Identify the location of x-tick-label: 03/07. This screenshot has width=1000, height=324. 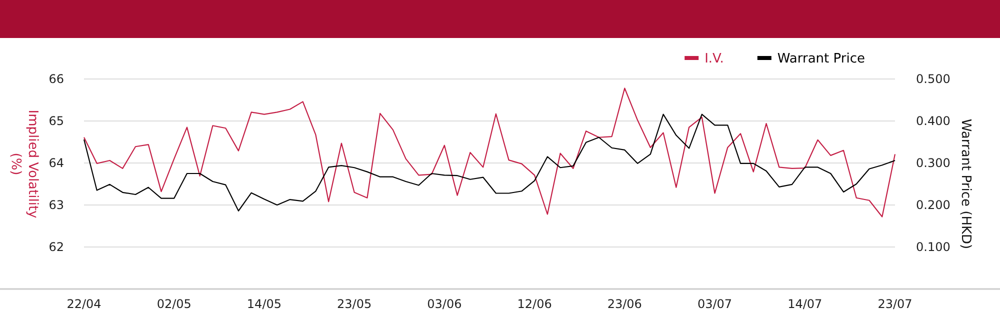
(714, 304).